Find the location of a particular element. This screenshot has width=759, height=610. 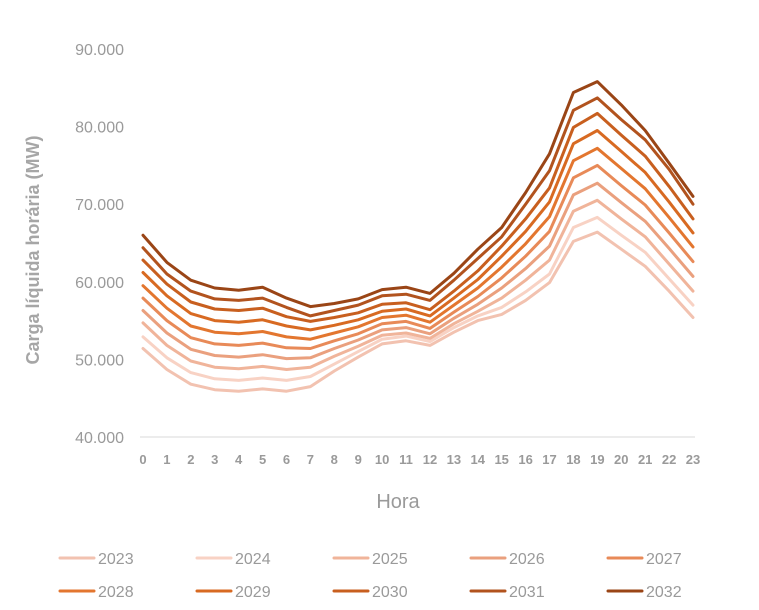

legend-item-2032: 2032 is located at coordinates (644, 592).